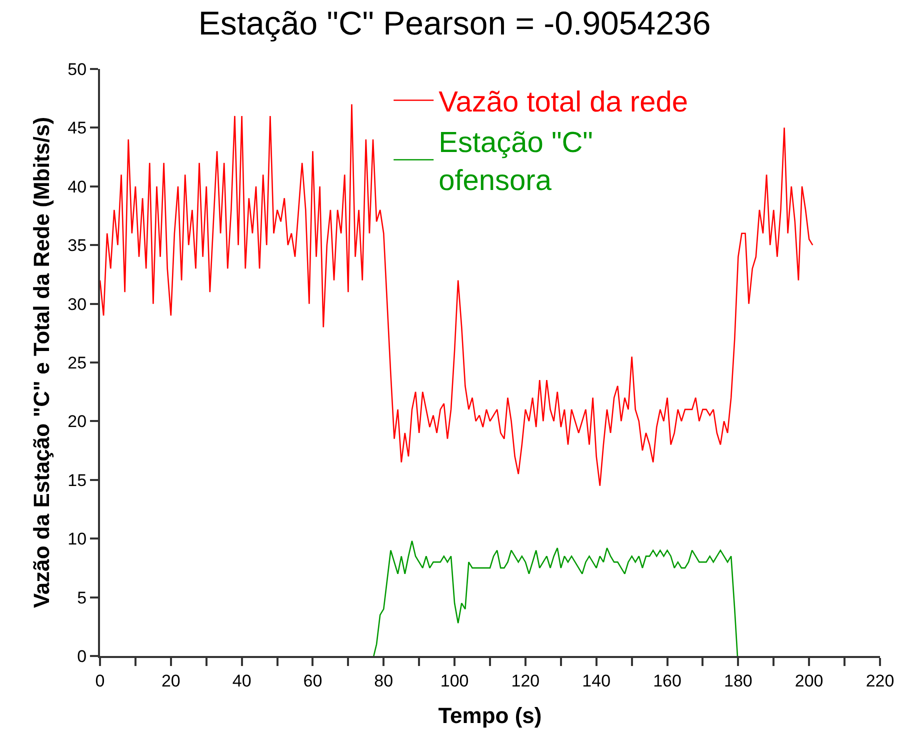 The width and height of the screenshot is (909, 752). Describe the element at coordinates (77, 539) in the screenshot. I see `y-tick-label: 10` at that location.